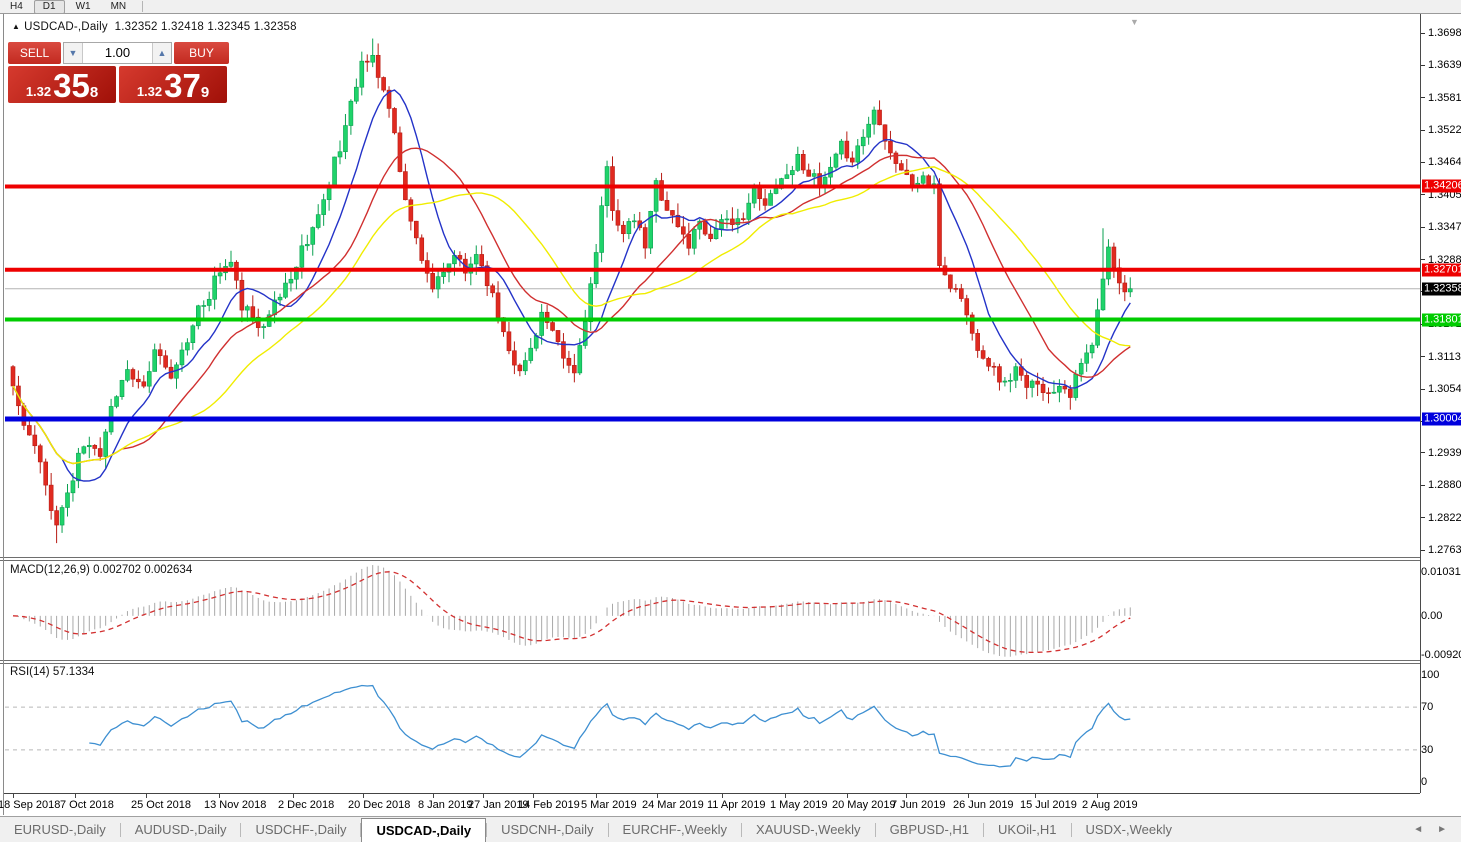  What do you see at coordinates (182, 85) in the screenshot?
I see `buy-price-main: 37` at bounding box center [182, 85].